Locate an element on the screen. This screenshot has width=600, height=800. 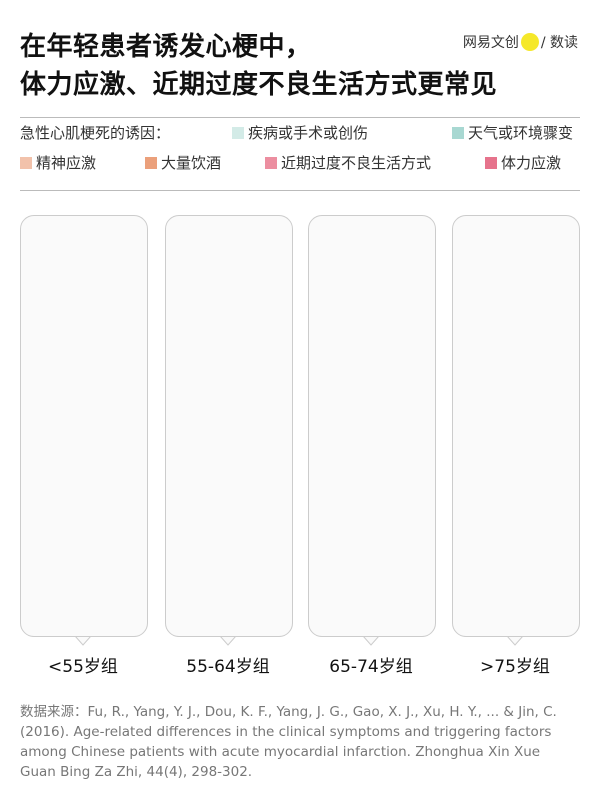
category-label: 55-64岁组 is located at coordinates (228, 667).